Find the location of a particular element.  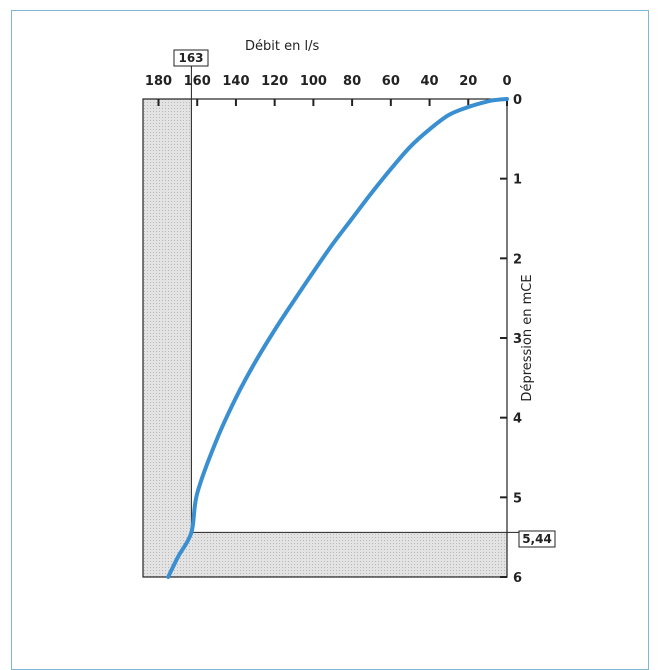

shaded-region-high-depression is located at coordinates (349, 554).